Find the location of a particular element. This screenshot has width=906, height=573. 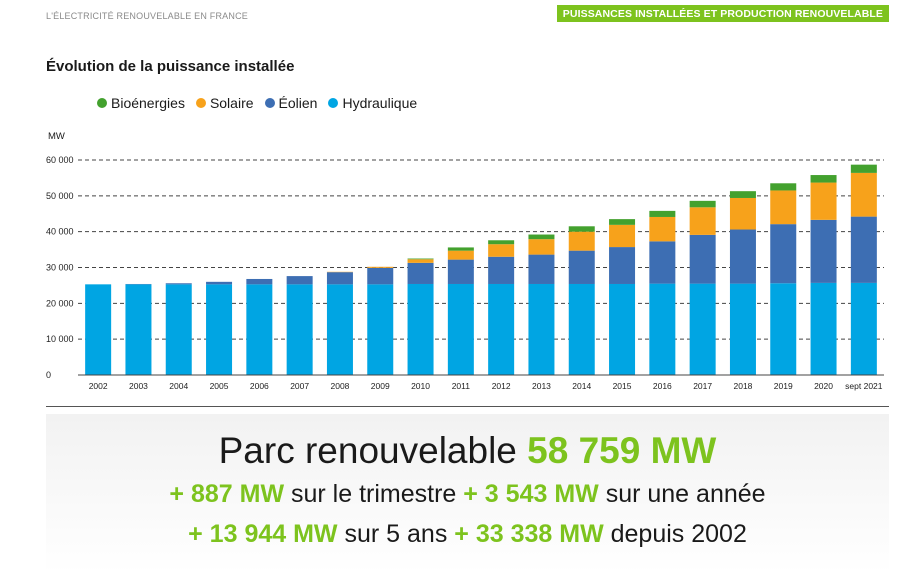

x-tick-label: 2005 is located at coordinates (219, 386).